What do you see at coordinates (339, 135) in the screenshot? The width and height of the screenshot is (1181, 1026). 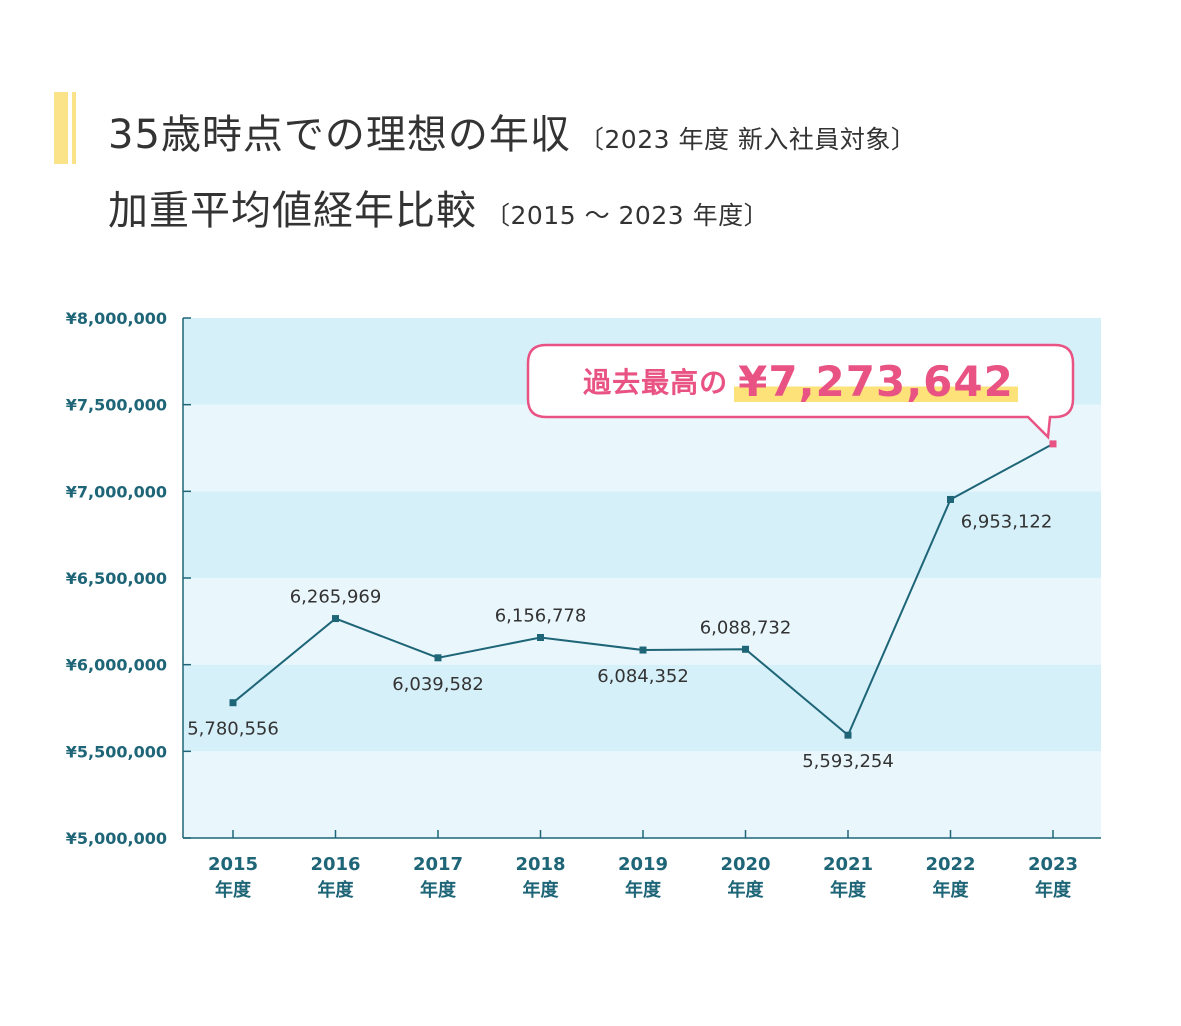 I see `title-main: 35歳時点での理想の年収` at bounding box center [339, 135].